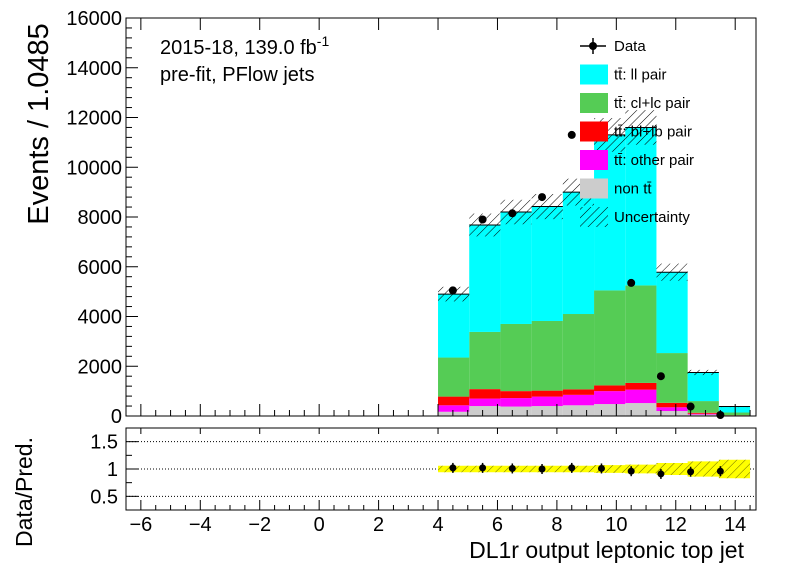  I want to click on ratio-xtick-label: 12, so click(676, 525).